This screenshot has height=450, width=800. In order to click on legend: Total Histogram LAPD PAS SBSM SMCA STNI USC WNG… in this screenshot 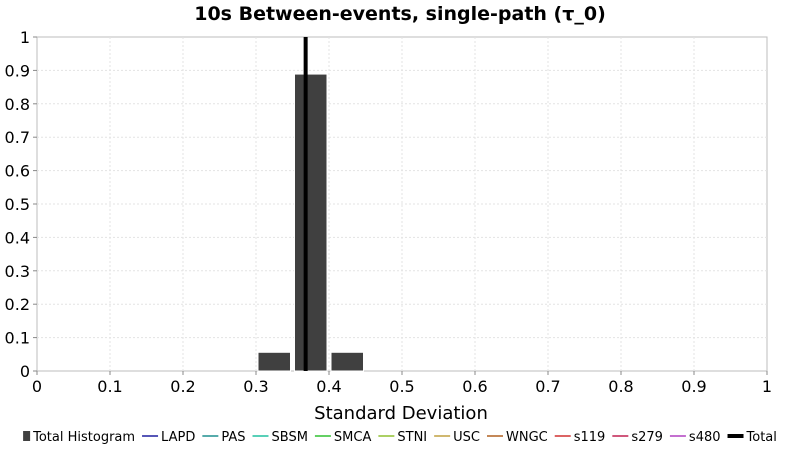, I will do `click(400, 437)`.